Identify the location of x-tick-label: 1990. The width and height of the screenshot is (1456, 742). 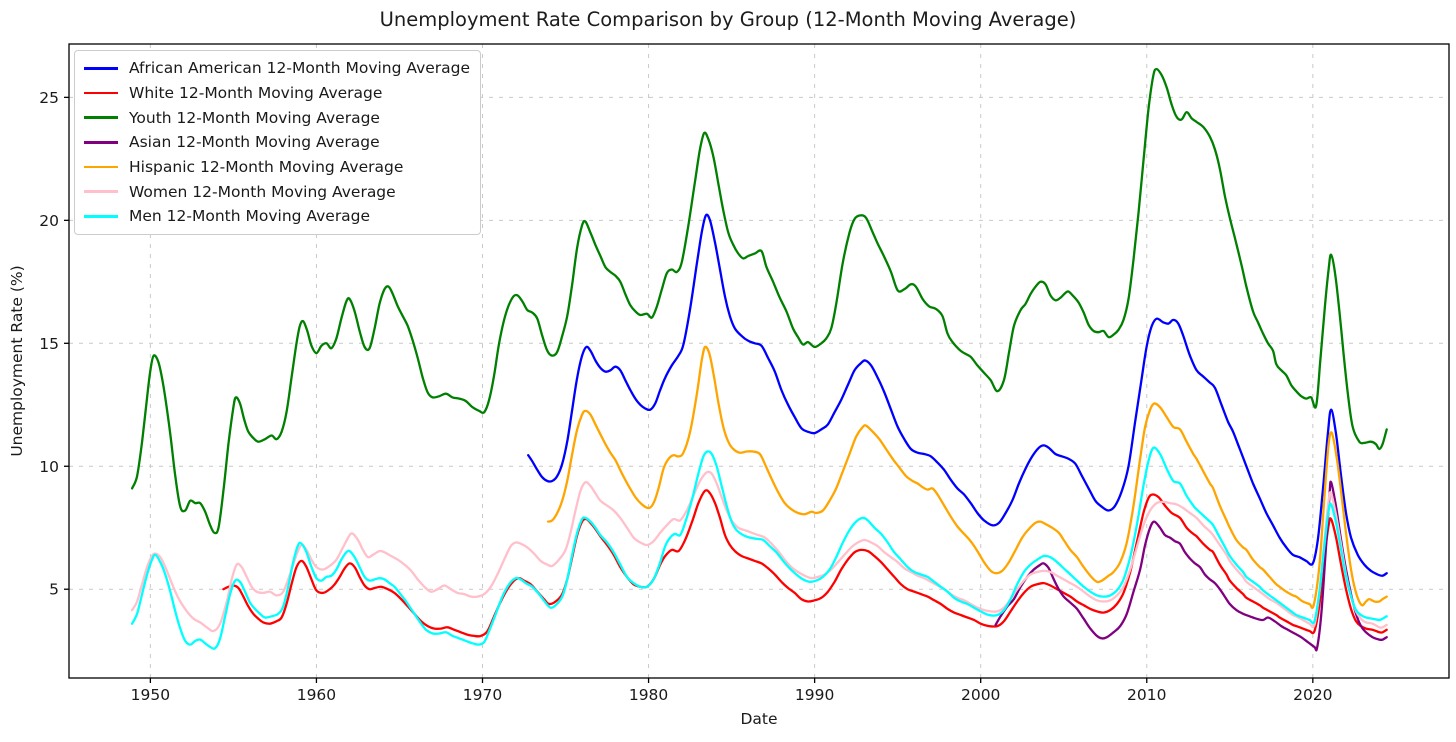
(814, 695).